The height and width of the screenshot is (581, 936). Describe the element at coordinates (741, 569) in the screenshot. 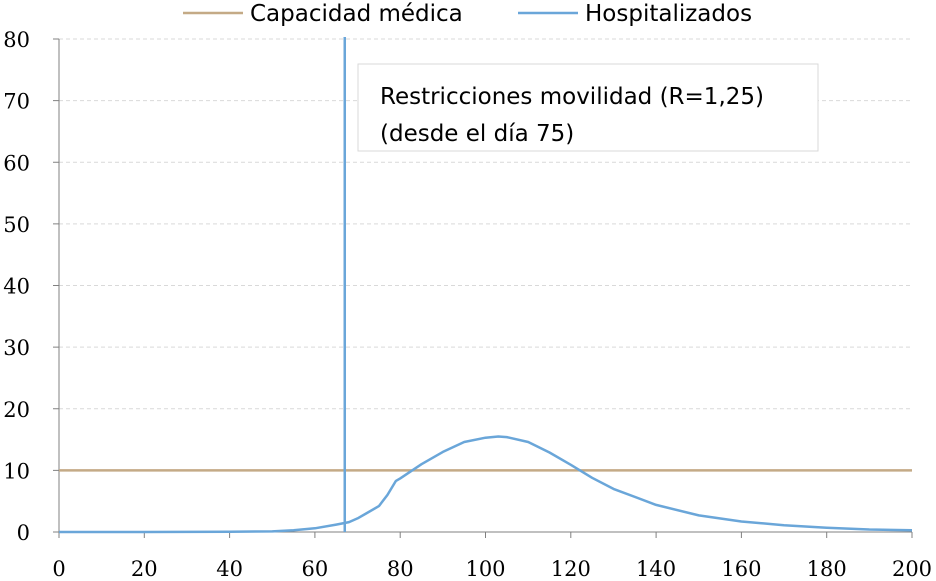

I see `x-tick-label: 160` at that location.